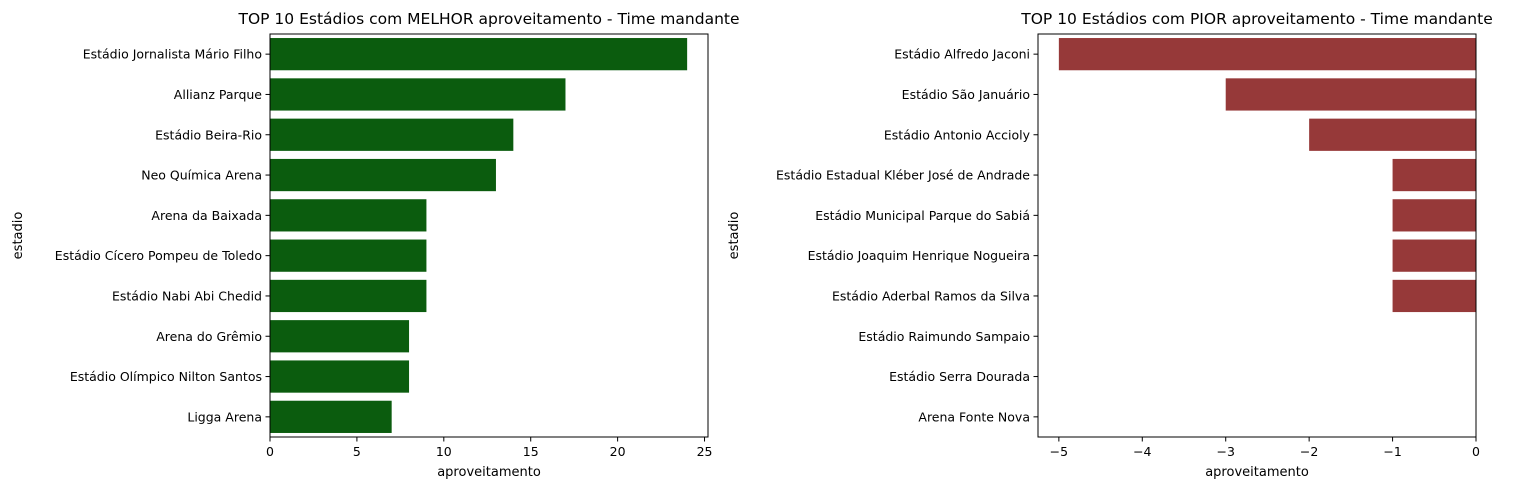 The height and width of the screenshot is (490, 1519). I want to click on y-tick-label: Estádio Aderbal Ramos da Silva, so click(931, 295).